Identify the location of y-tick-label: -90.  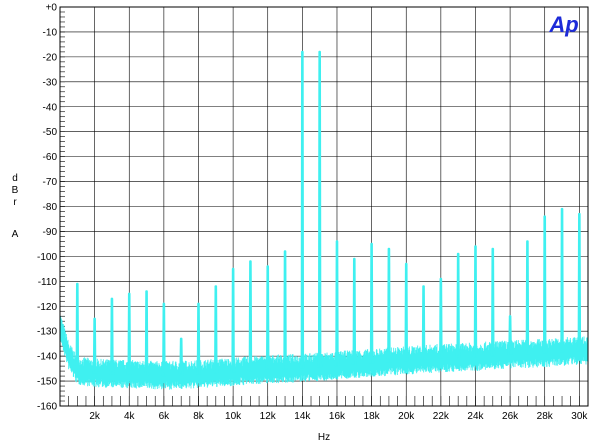
(50, 232).